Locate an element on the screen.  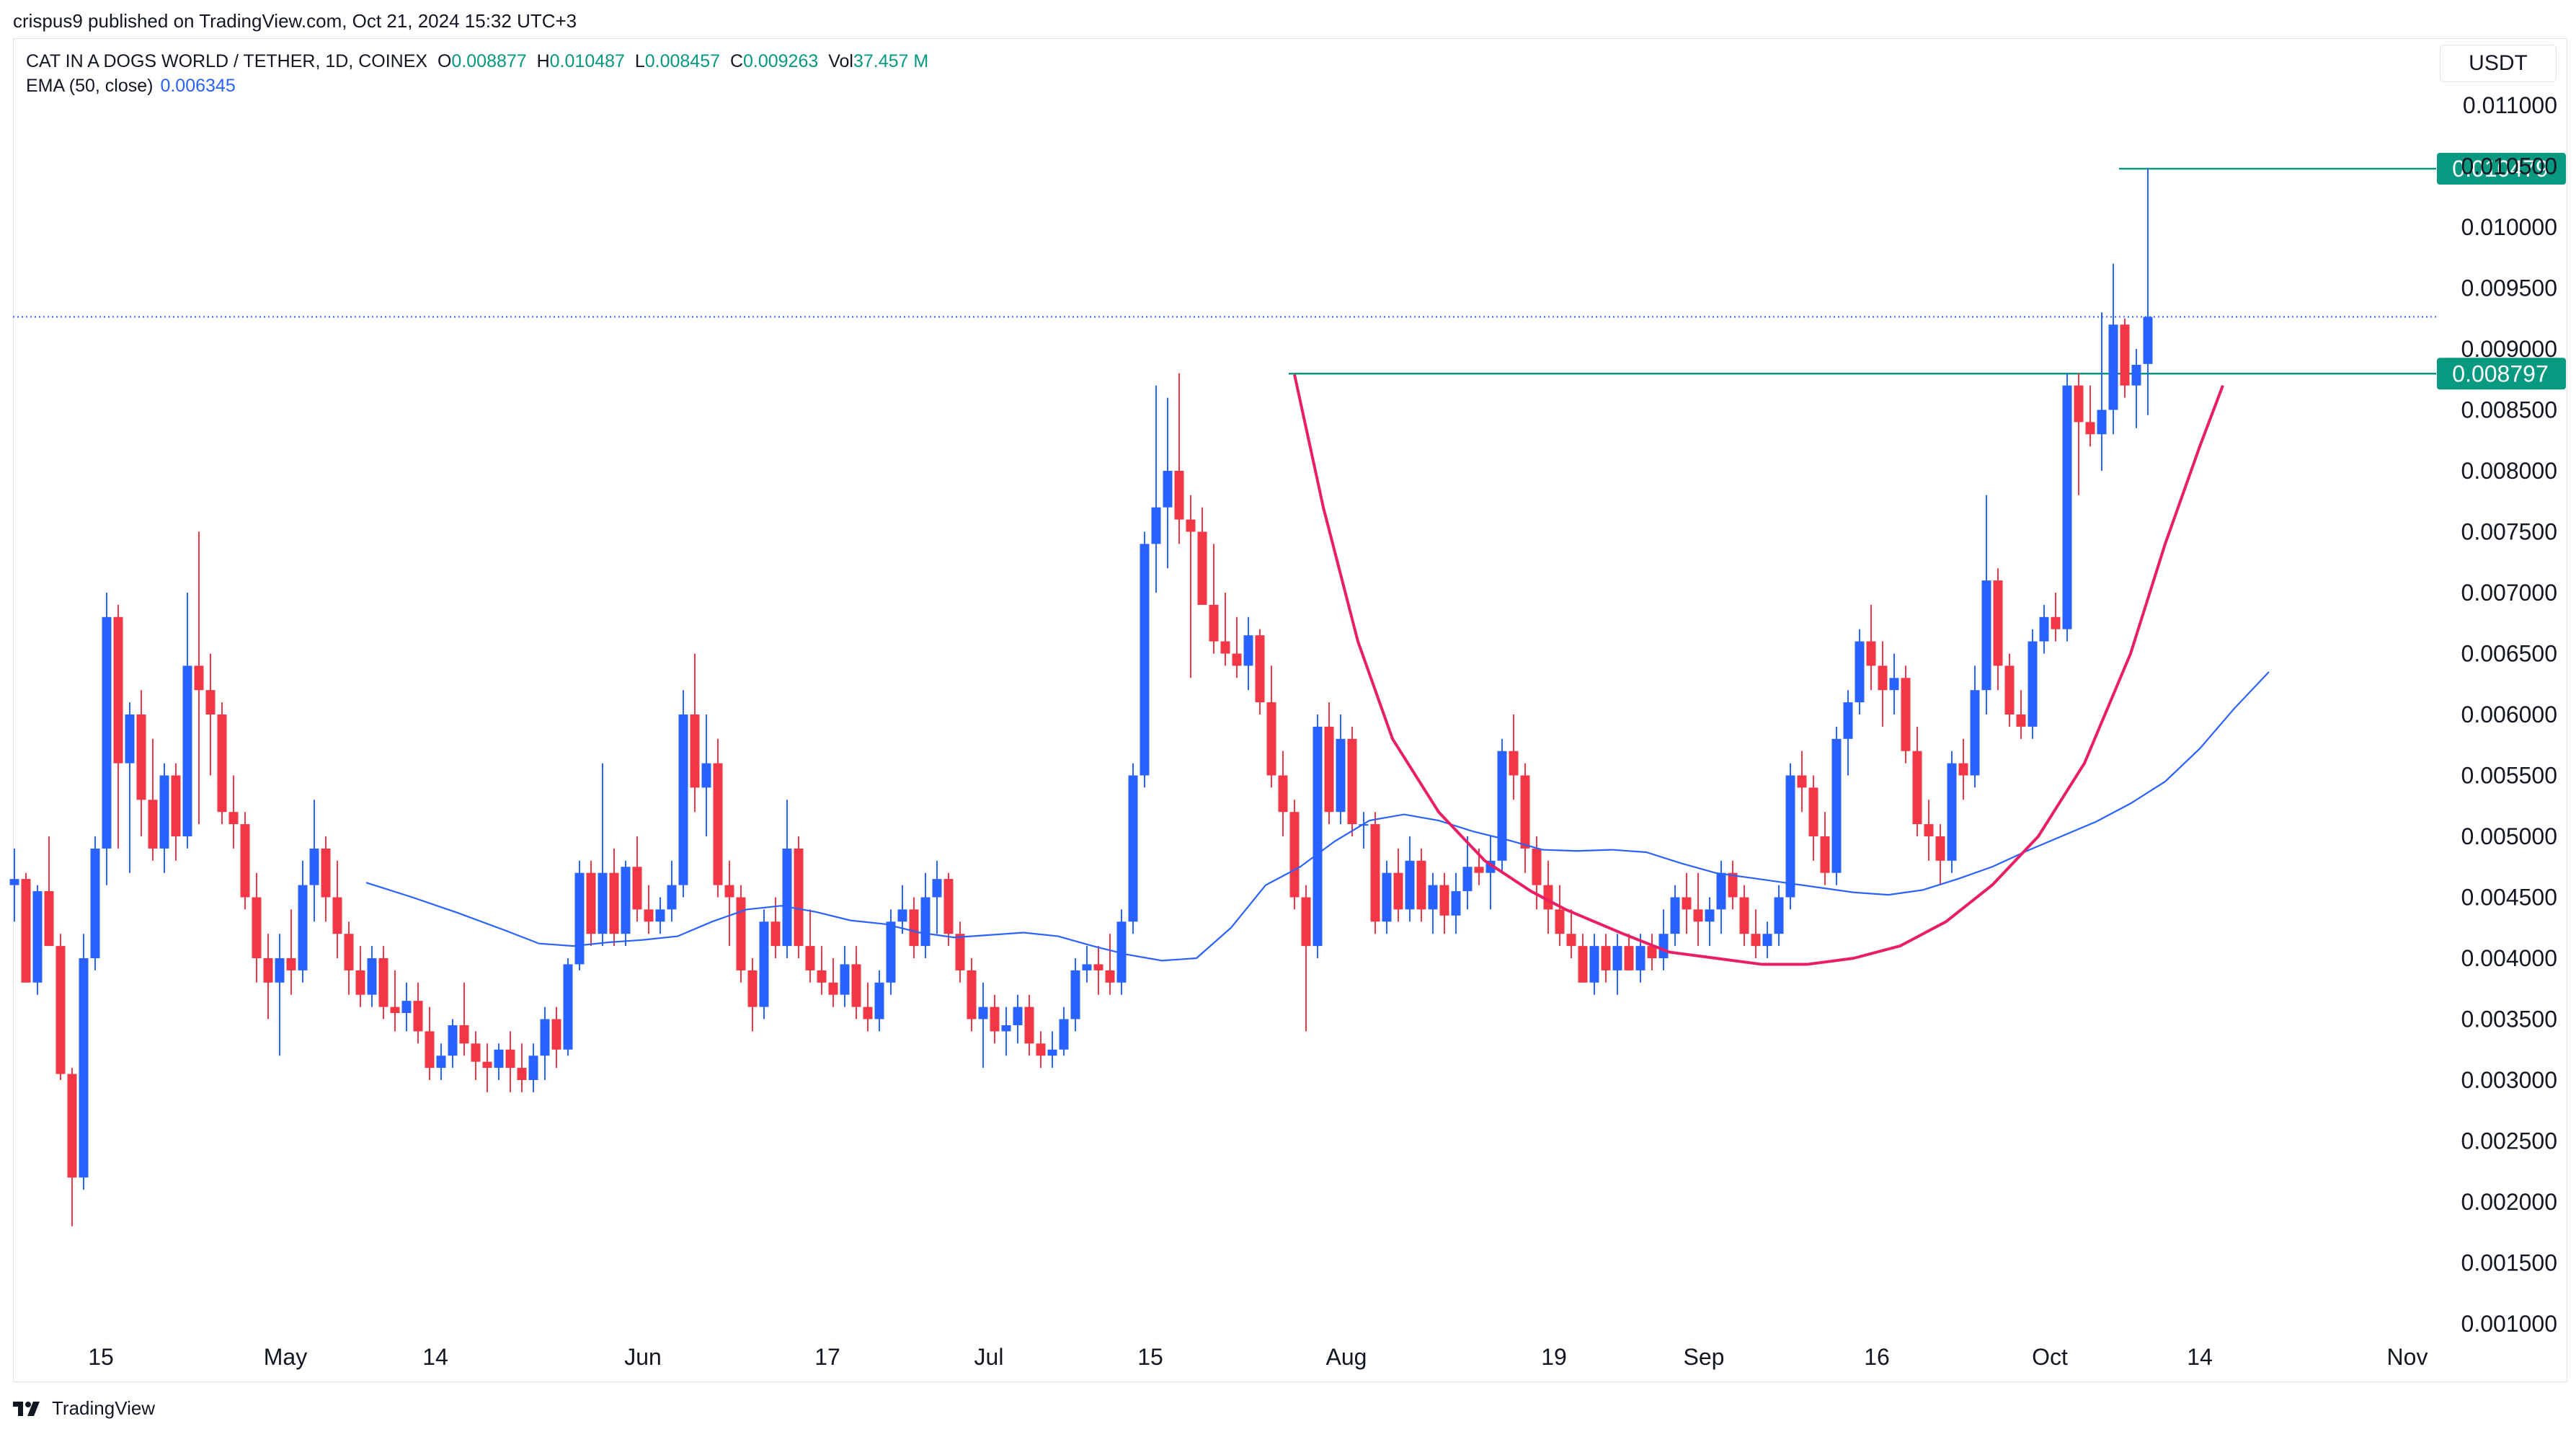
low-value: 0.008457 is located at coordinates (682, 61).